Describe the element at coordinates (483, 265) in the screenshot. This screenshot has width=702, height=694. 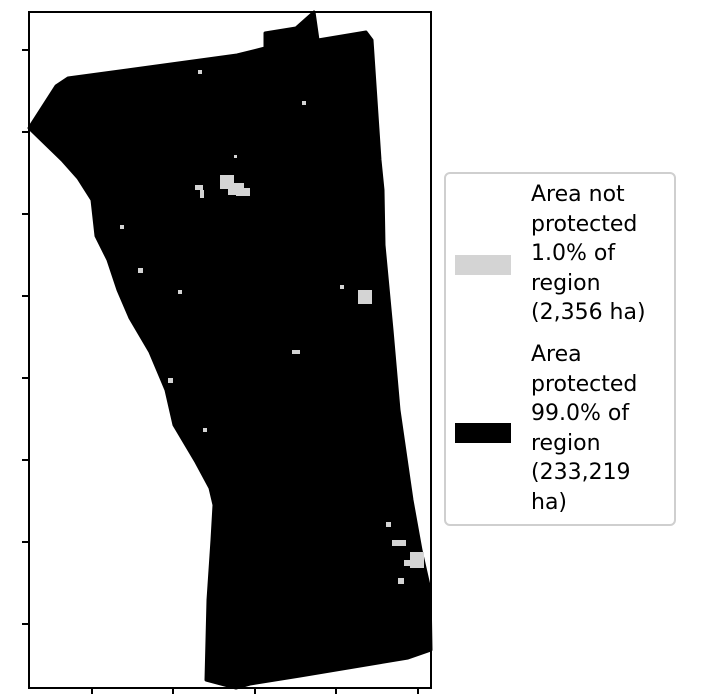
I see `not-protected-swatch` at that location.